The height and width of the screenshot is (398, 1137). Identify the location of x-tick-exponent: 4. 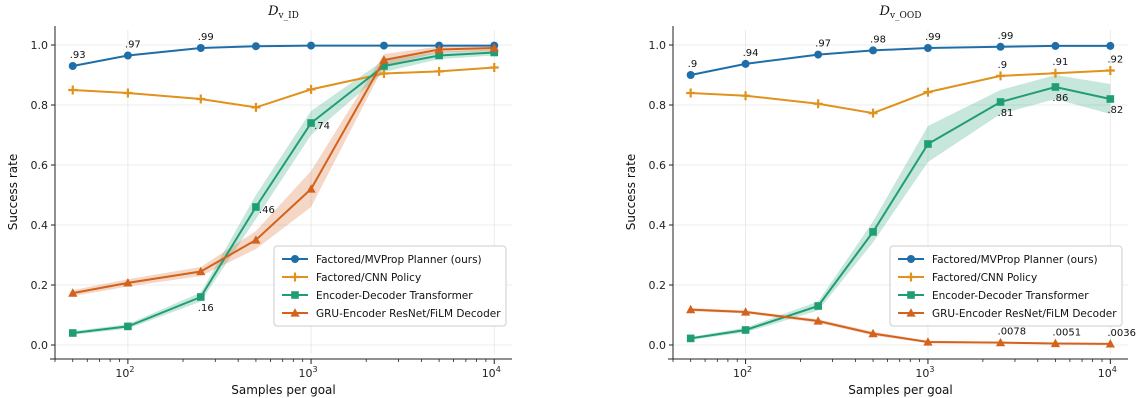
(1114, 369).